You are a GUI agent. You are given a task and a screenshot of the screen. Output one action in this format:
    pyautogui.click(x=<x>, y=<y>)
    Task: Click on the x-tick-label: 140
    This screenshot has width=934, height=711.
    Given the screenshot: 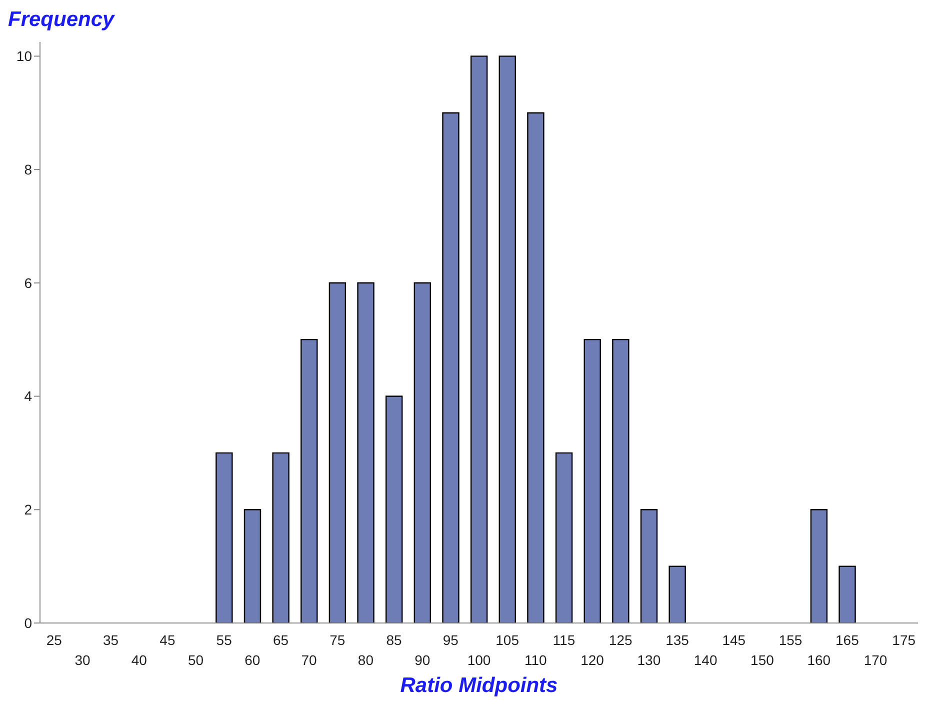 What is the action you would take?
    pyautogui.click(x=706, y=660)
    